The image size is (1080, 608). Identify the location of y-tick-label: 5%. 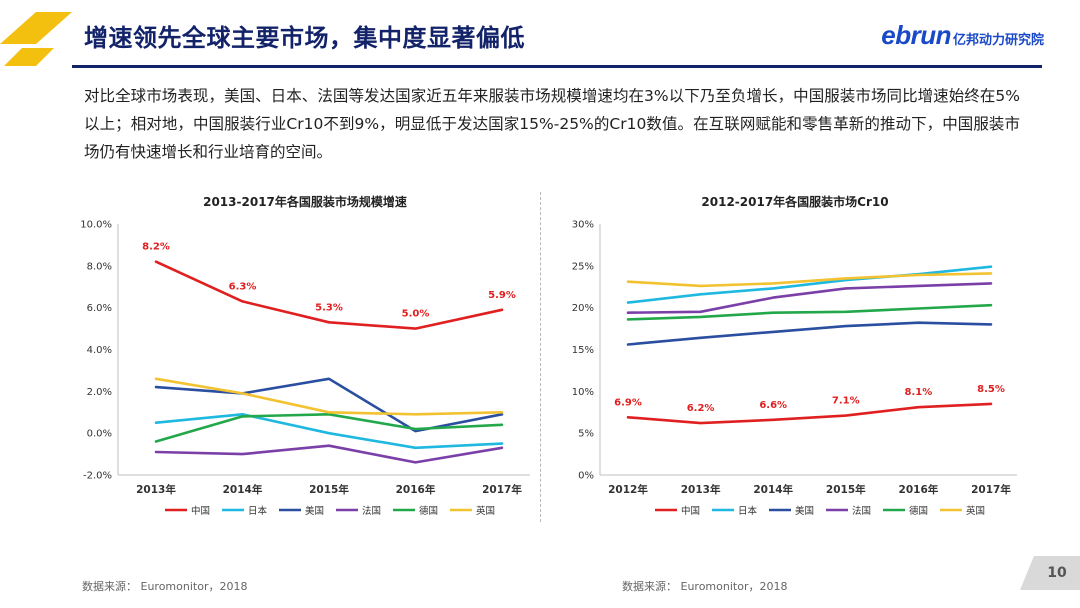
(586, 434).